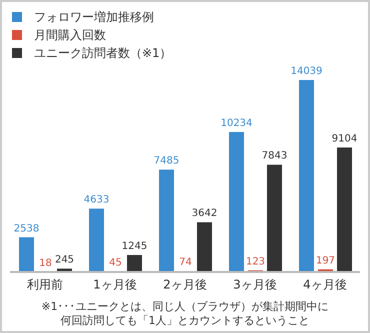 The width and height of the screenshot is (370, 333). What do you see at coordinates (185, 321) in the screenshot?
I see `text: 何回訪問しても「1人」とカウントするということ` at bounding box center [185, 321].